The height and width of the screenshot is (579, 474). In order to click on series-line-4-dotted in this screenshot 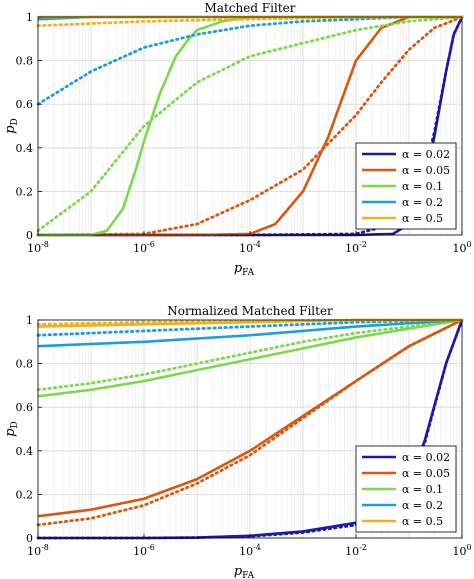, I will do `click(250, 327)`.